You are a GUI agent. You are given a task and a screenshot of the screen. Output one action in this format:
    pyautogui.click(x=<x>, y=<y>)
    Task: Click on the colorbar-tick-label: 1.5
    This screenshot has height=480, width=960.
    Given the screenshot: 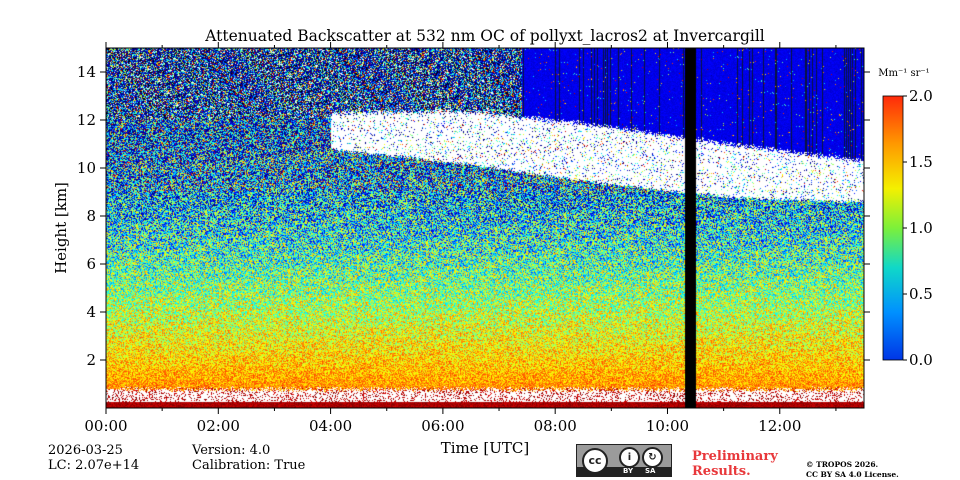 What is the action you would take?
    pyautogui.click(x=921, y=162)
    